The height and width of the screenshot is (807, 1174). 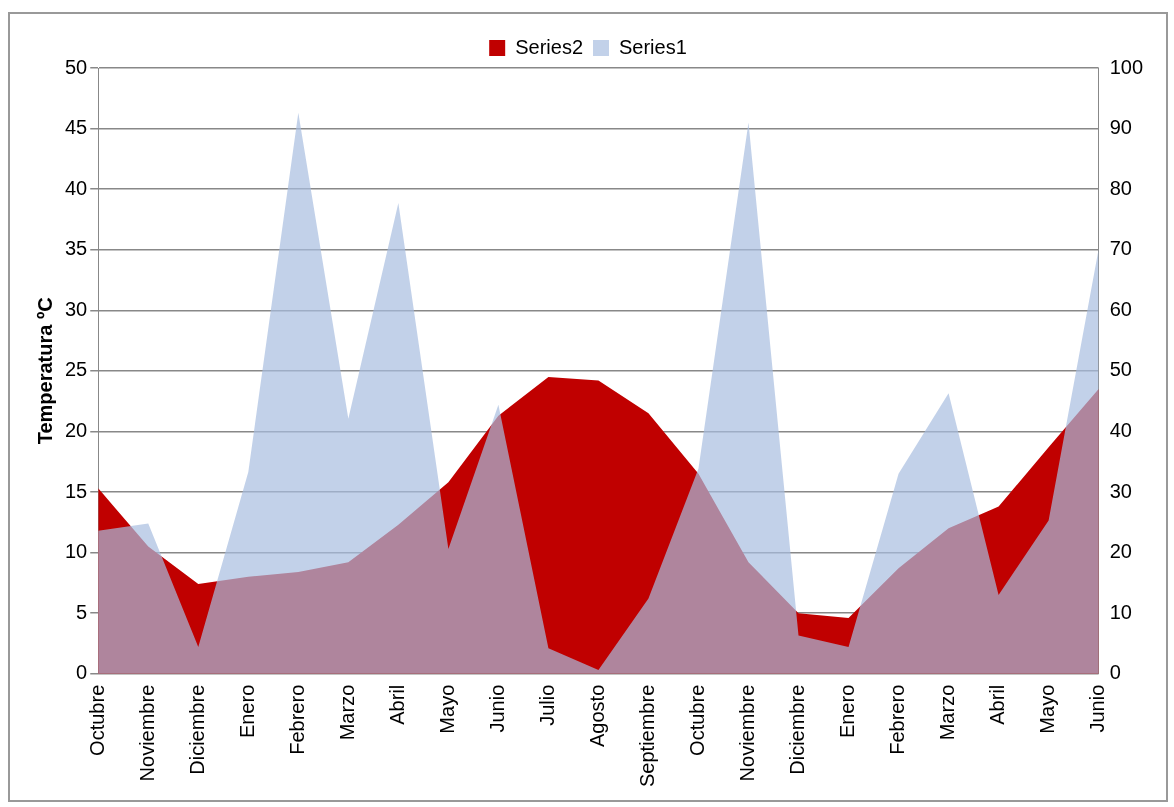 I want to click on legend-label: Series2, so click(x=549, y=46).